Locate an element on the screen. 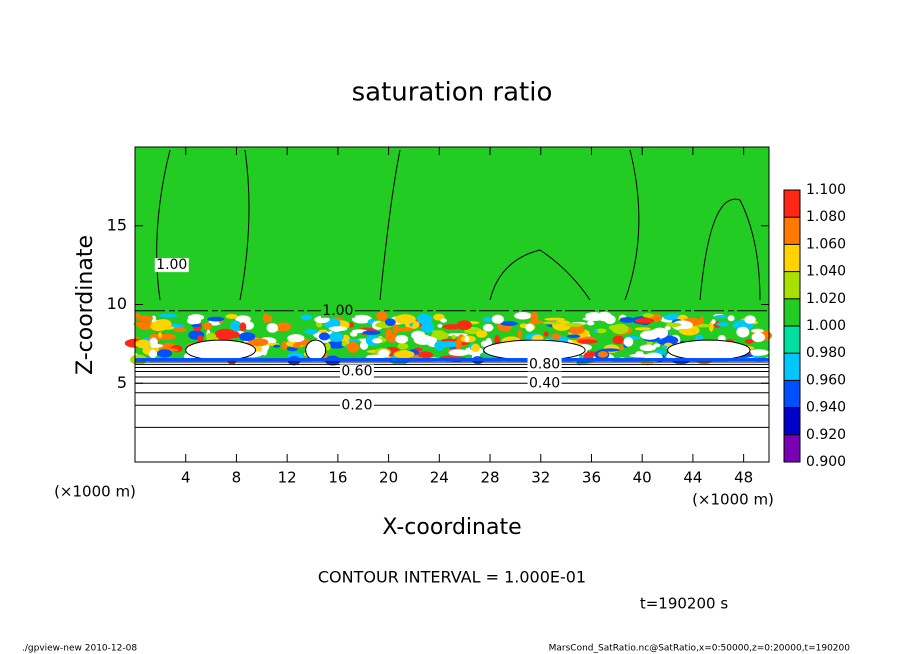 This screenshot has height=654, width=904. x-unit-label: (×1000 m) is located at coordinates (733, 500).